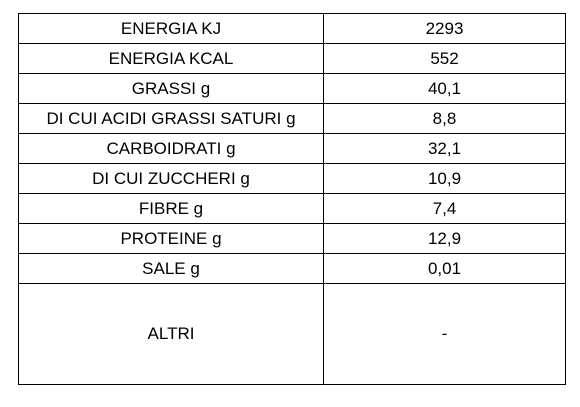 Image resolution: width=580 pixels, height=407 pixels. I want to click on table-row: ENERGIA KJ 2293, so click(292, 28).